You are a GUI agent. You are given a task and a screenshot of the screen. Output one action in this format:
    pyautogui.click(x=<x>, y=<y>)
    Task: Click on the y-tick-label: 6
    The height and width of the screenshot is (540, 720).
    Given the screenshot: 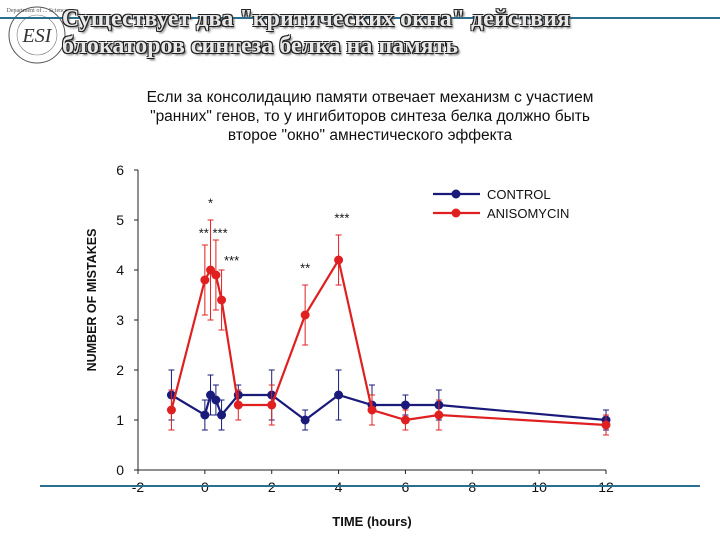 What is the action you would take?
    pyautogui.click(x=120, y=170)
    